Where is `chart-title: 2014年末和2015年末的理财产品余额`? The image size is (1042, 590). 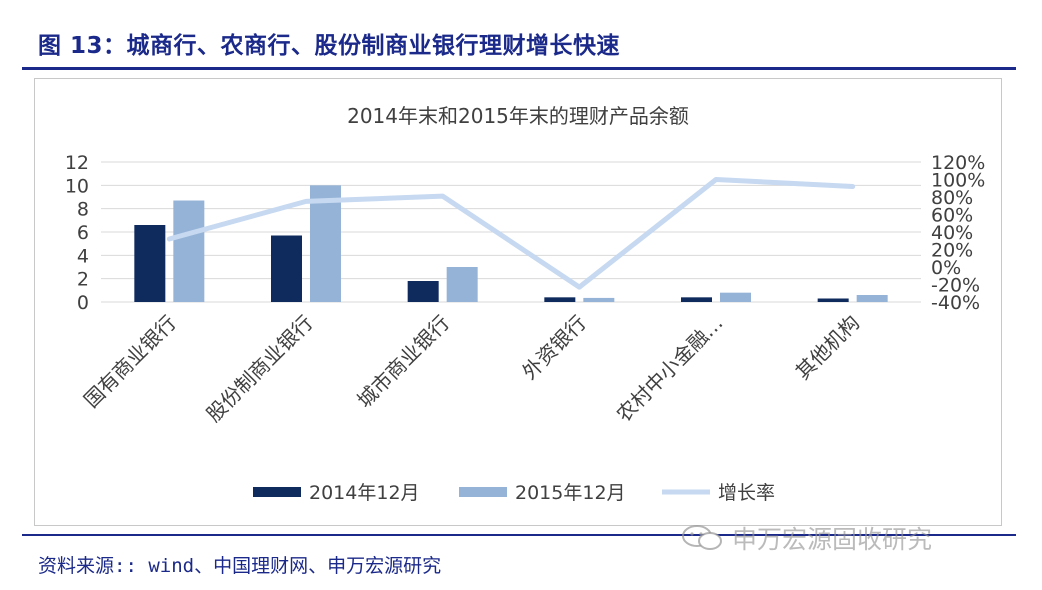
chart-title: 2014年末和2015年末的理财产品余额 is located at coordinates (518, 116).